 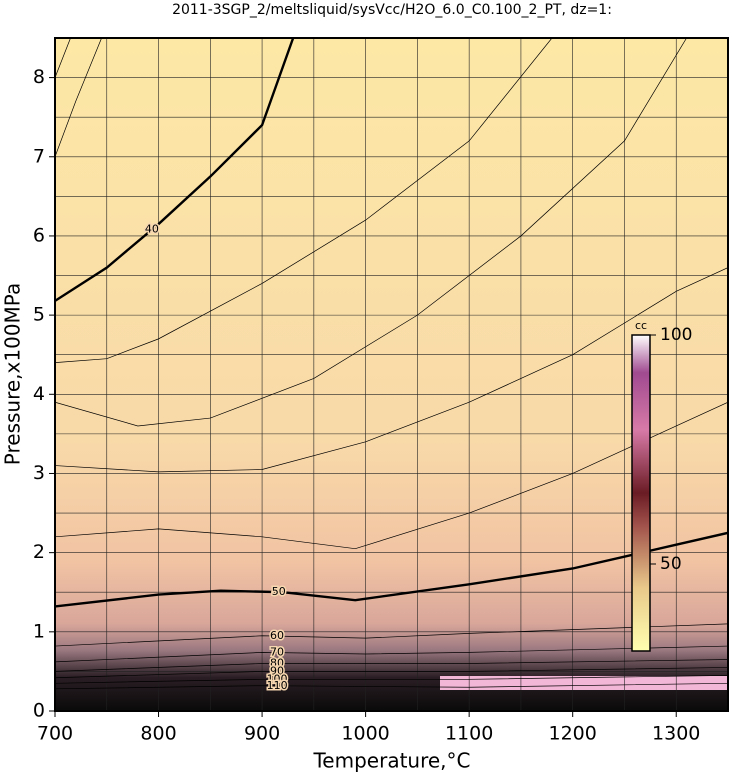 I want to click on y-tick-label: 6, so click(x=39, y=235).